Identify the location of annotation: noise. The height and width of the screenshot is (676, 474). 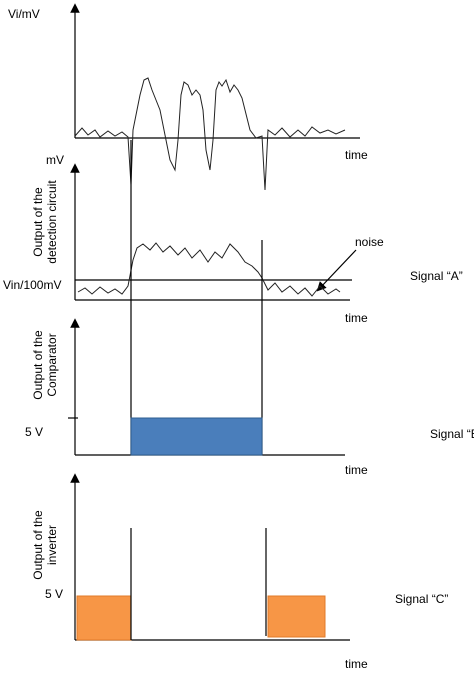
(369, 242).